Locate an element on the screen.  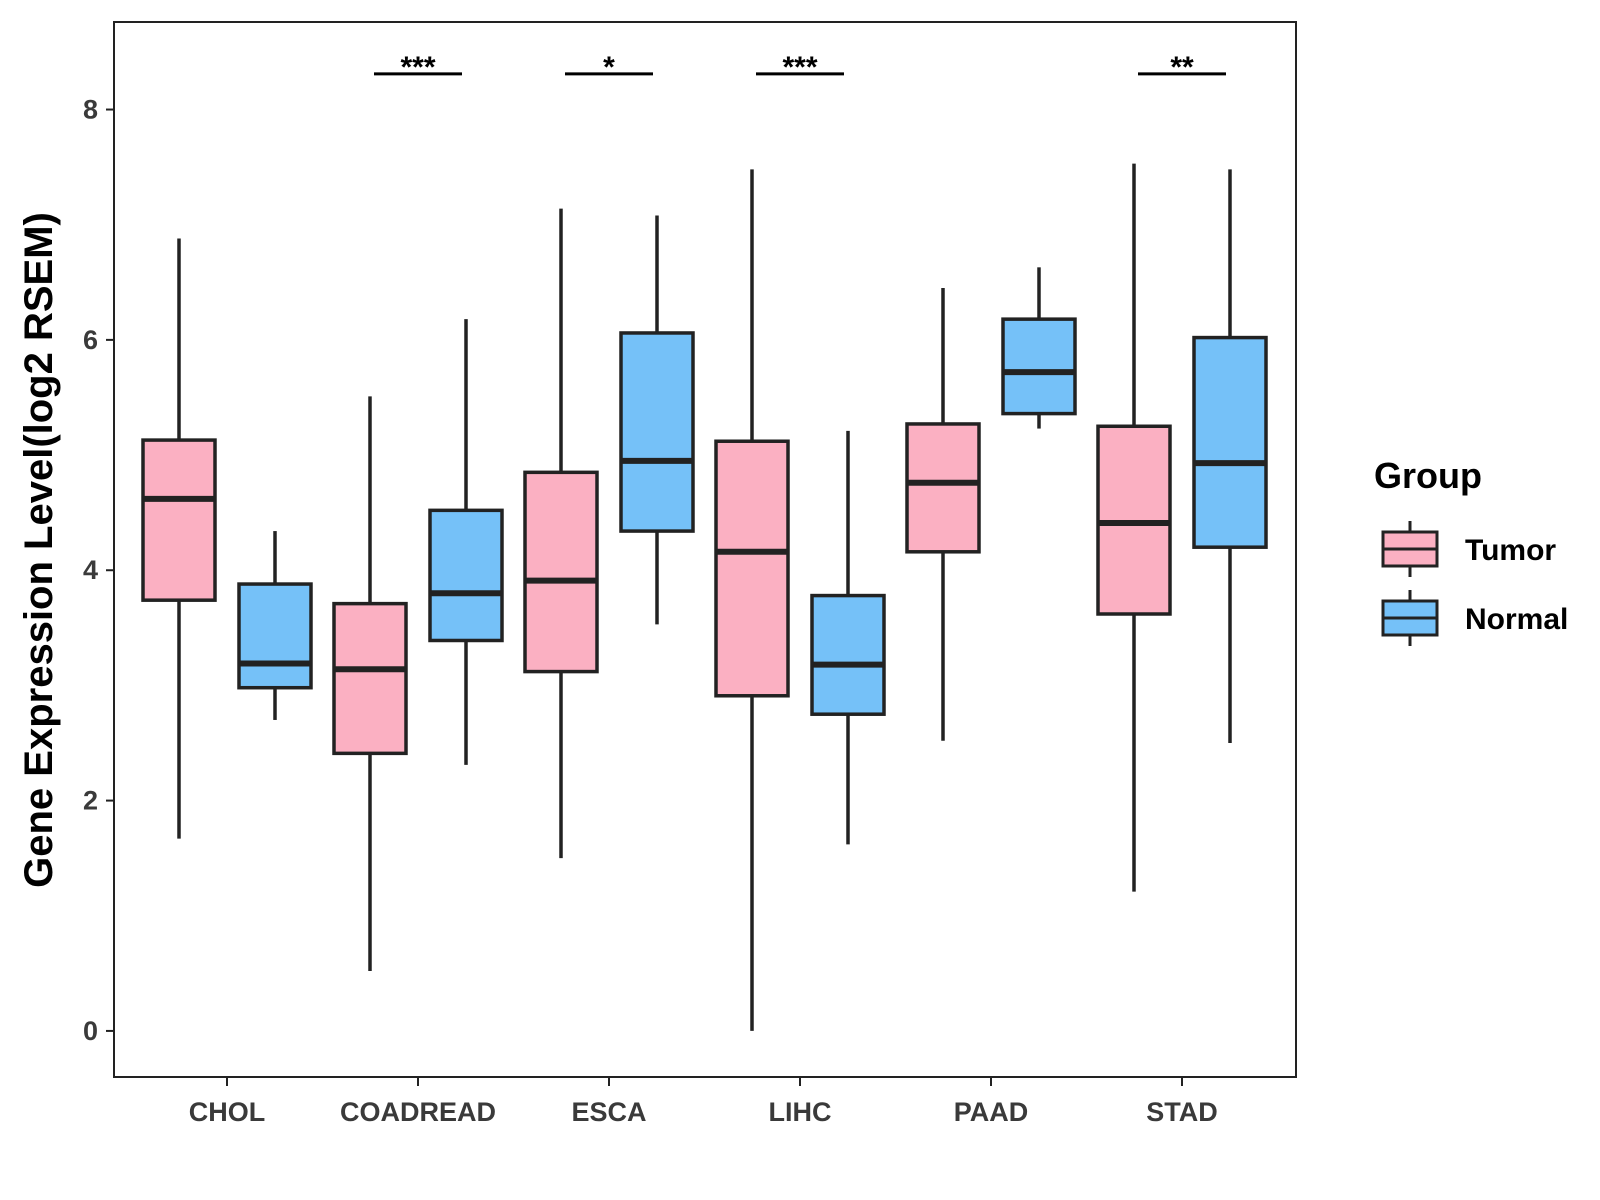
box-normal-stad is located at coordinates (1230, 456).